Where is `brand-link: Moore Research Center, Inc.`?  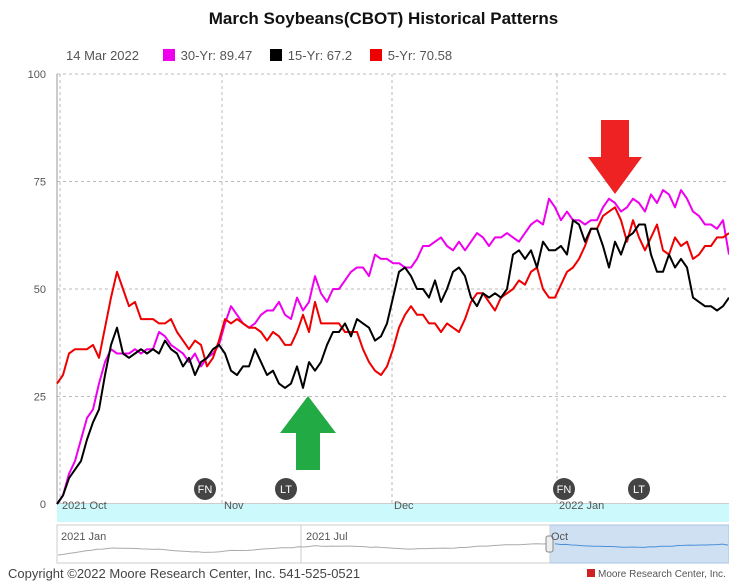 brand-link: Moore Research Center, Inc. is located at coordinates (656, 574).